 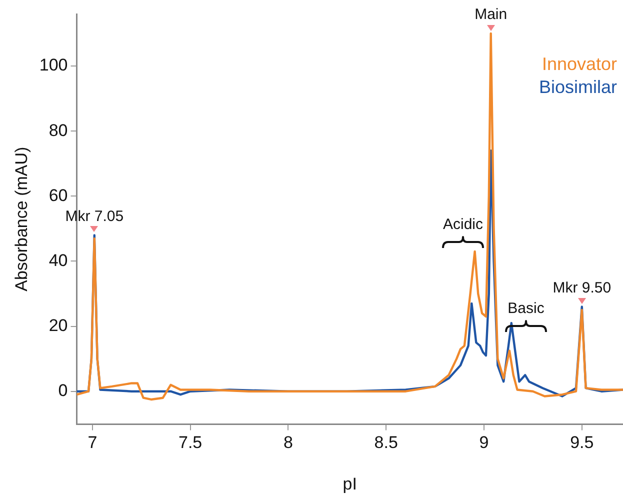 I want to click on y-axis-title: Absorbance (mAU), so click(x=21, y=219).